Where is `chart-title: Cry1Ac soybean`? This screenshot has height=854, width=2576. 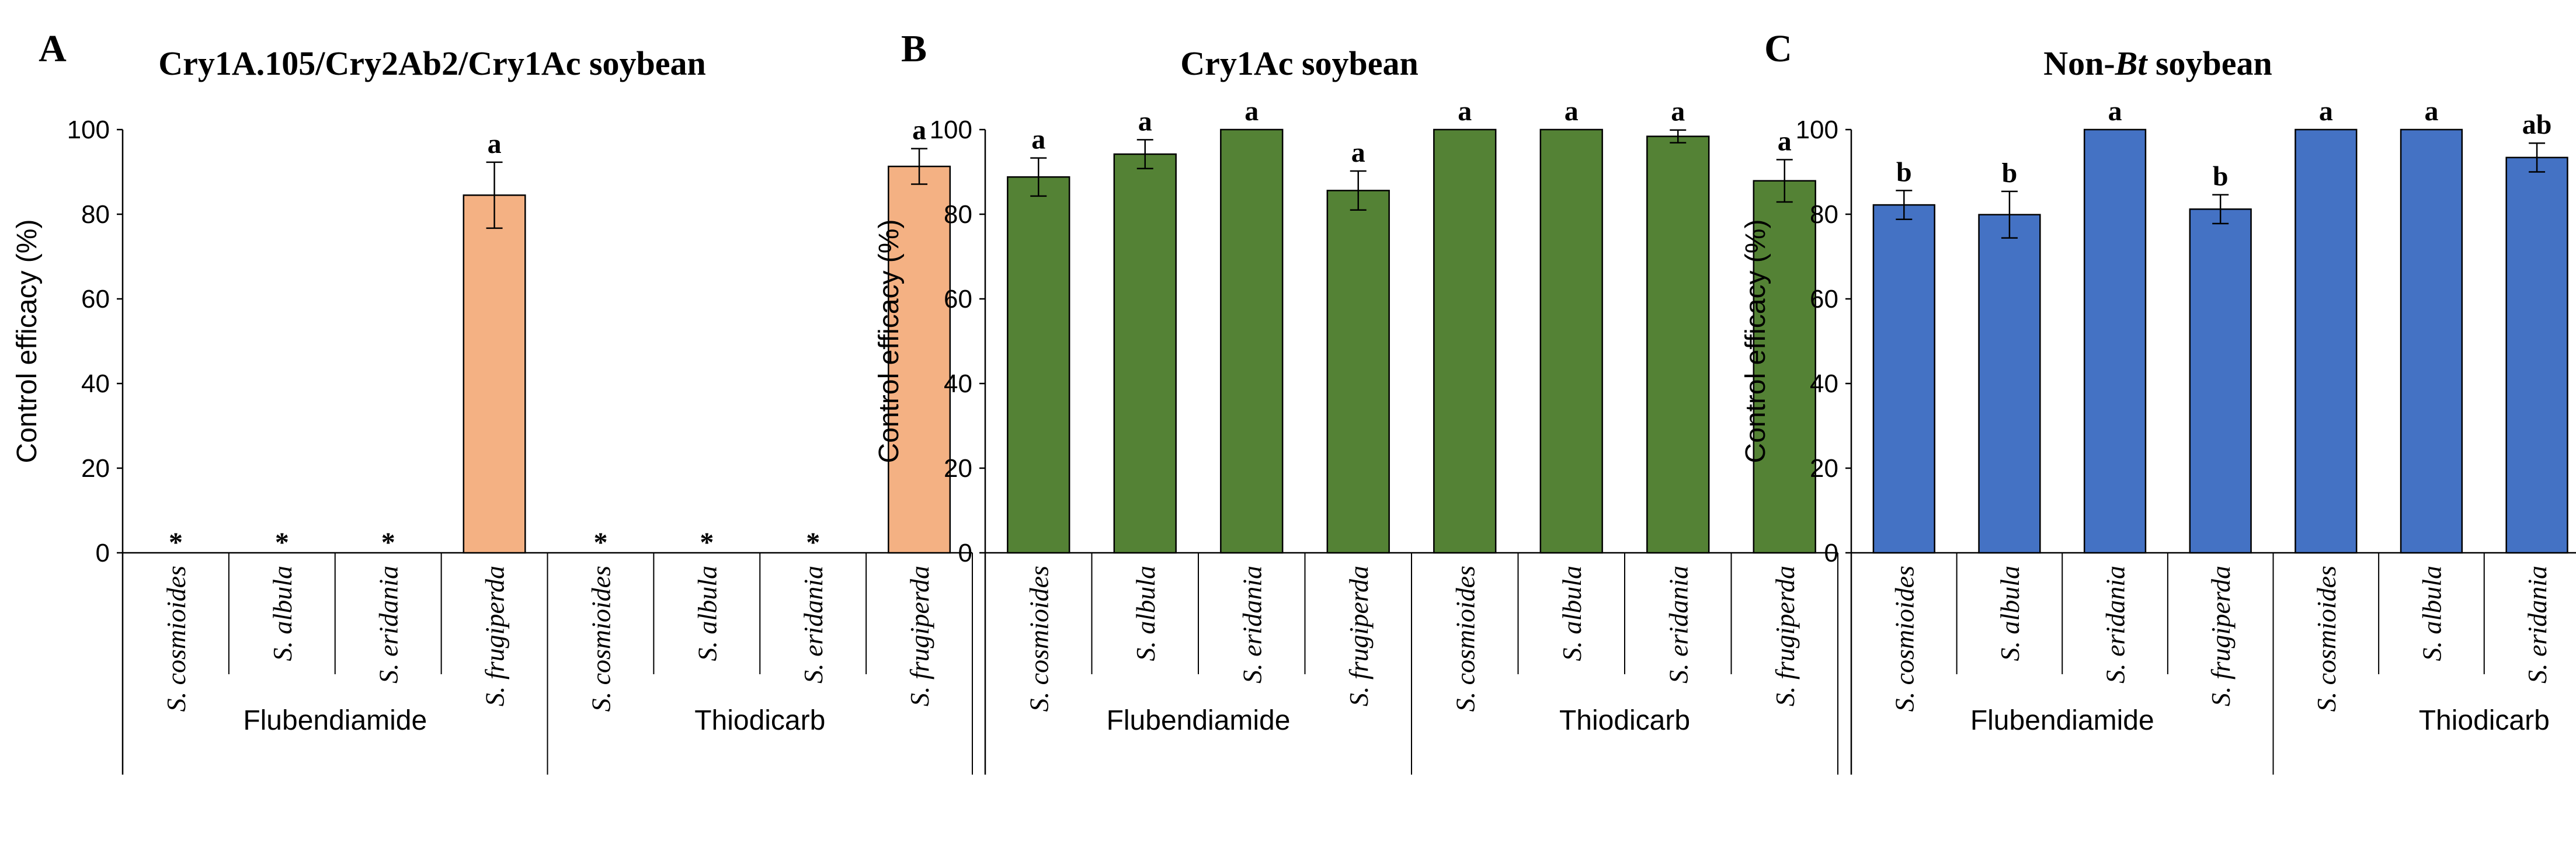 chart-title: Cry1Ac soybean is located at coordinates (1299, 63).